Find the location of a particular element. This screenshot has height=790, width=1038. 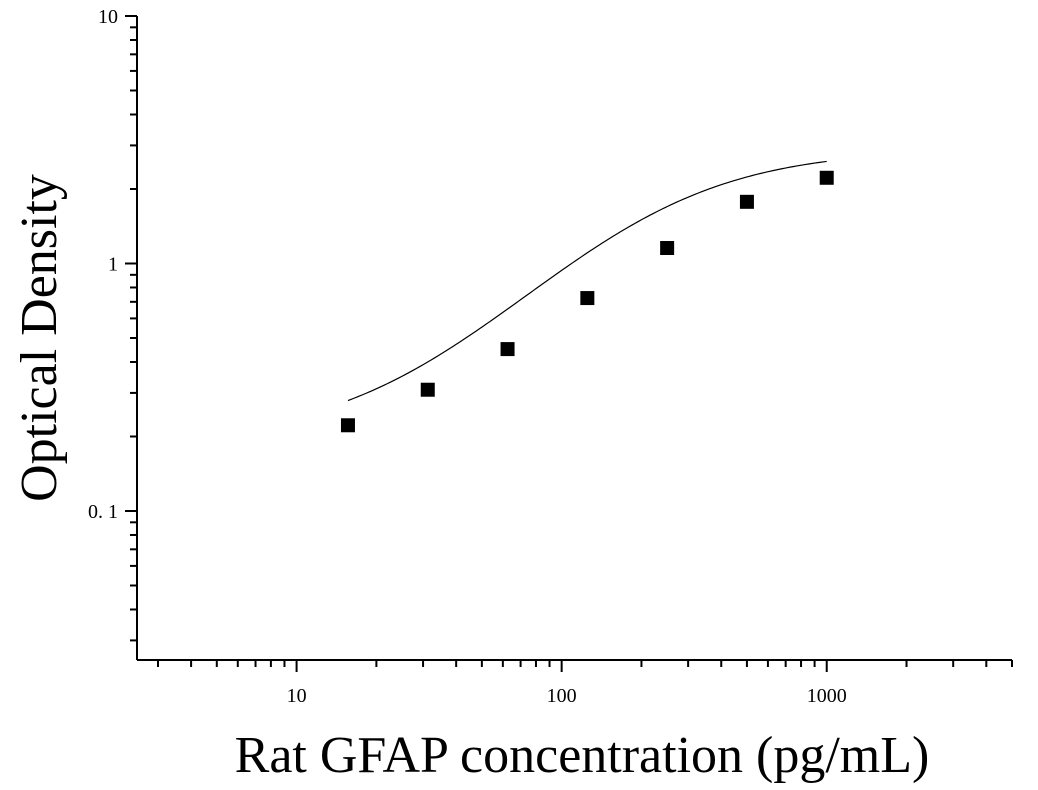

x-tick-label: 100 is located at coordinates (562, 696).